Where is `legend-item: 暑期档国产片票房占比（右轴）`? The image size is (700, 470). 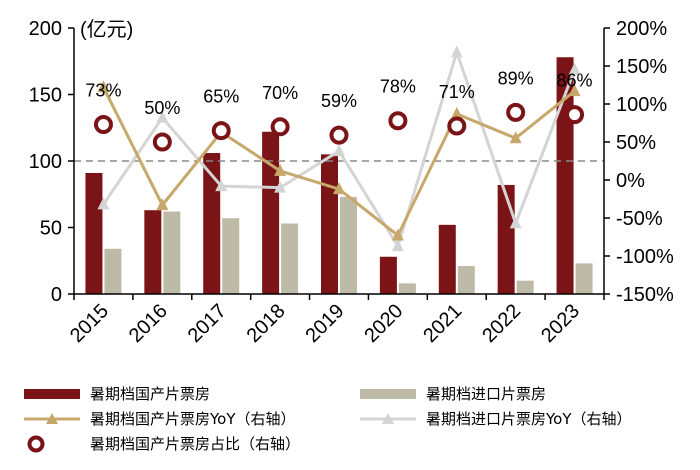 legend-item: 暑期档国产片票房占比（右轴） is located at coordinates (161, 443).